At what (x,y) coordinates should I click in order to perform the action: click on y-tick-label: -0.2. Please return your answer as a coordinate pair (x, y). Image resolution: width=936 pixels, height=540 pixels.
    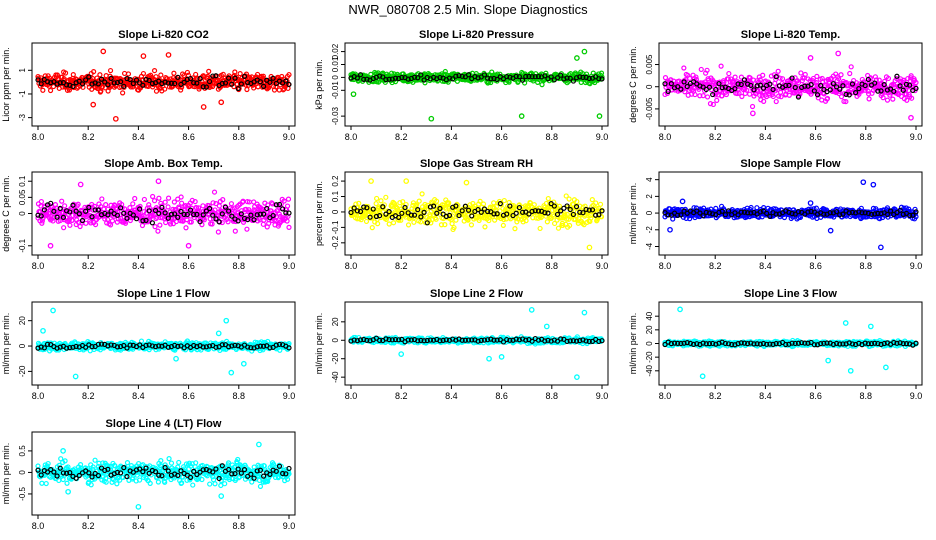
    Looking at the image, I should click on (335, 242).